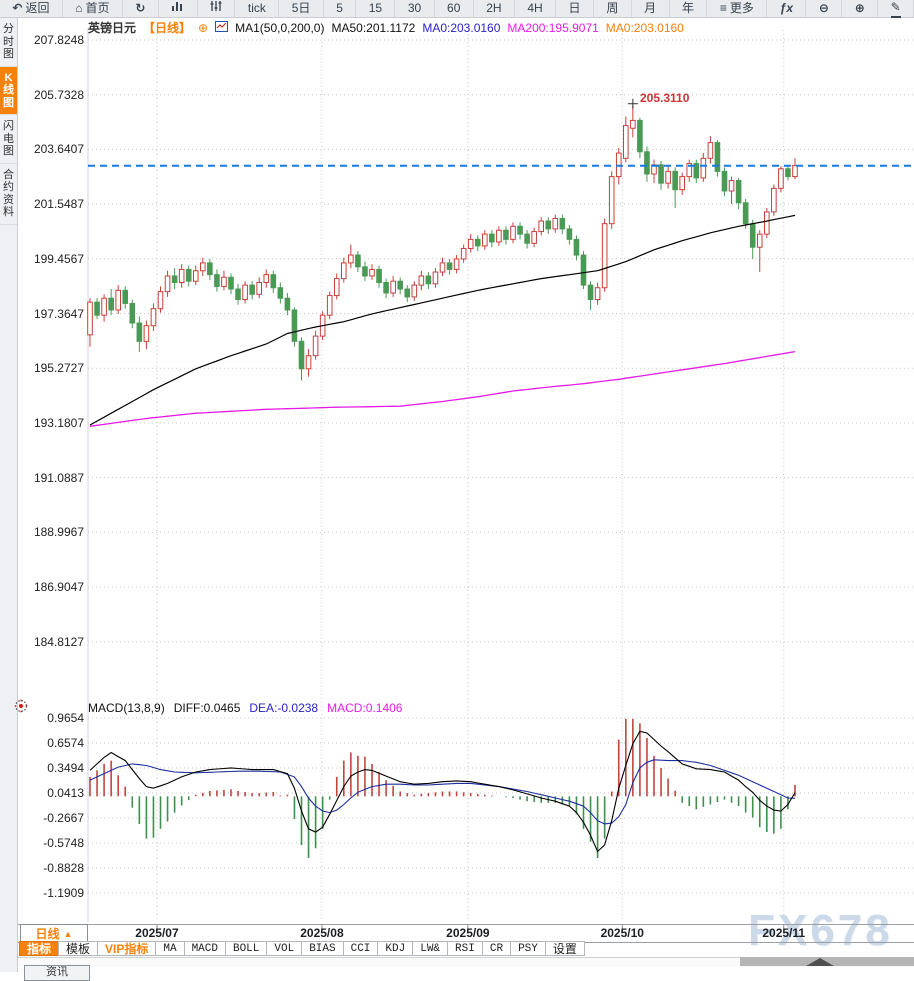  I want to click on period-30min-button: 30, so click(415, 8).